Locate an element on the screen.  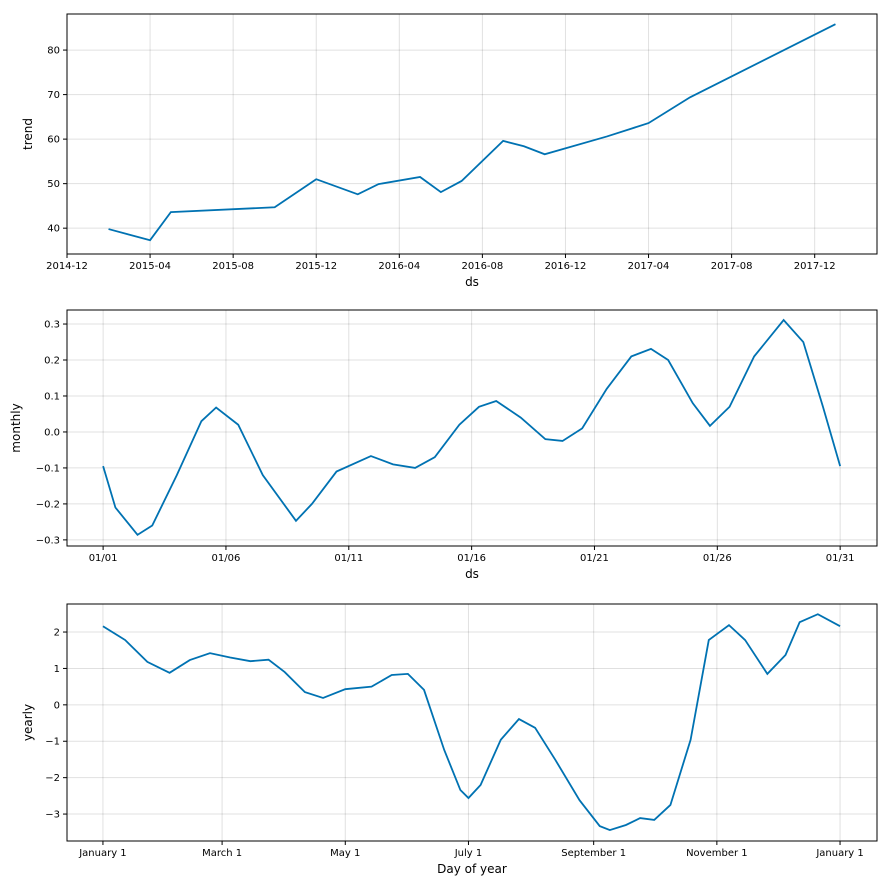
y-tick-label: −3 is located at coordinates (52, 815).